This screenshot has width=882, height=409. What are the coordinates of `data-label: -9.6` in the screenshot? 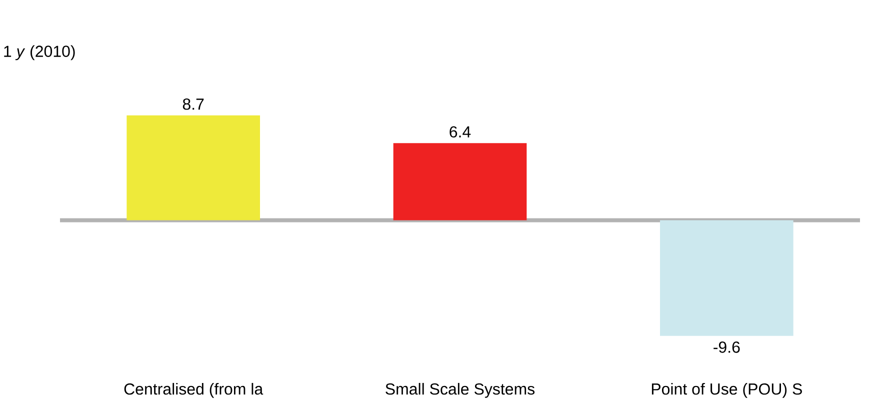 It's located at (727, 347).